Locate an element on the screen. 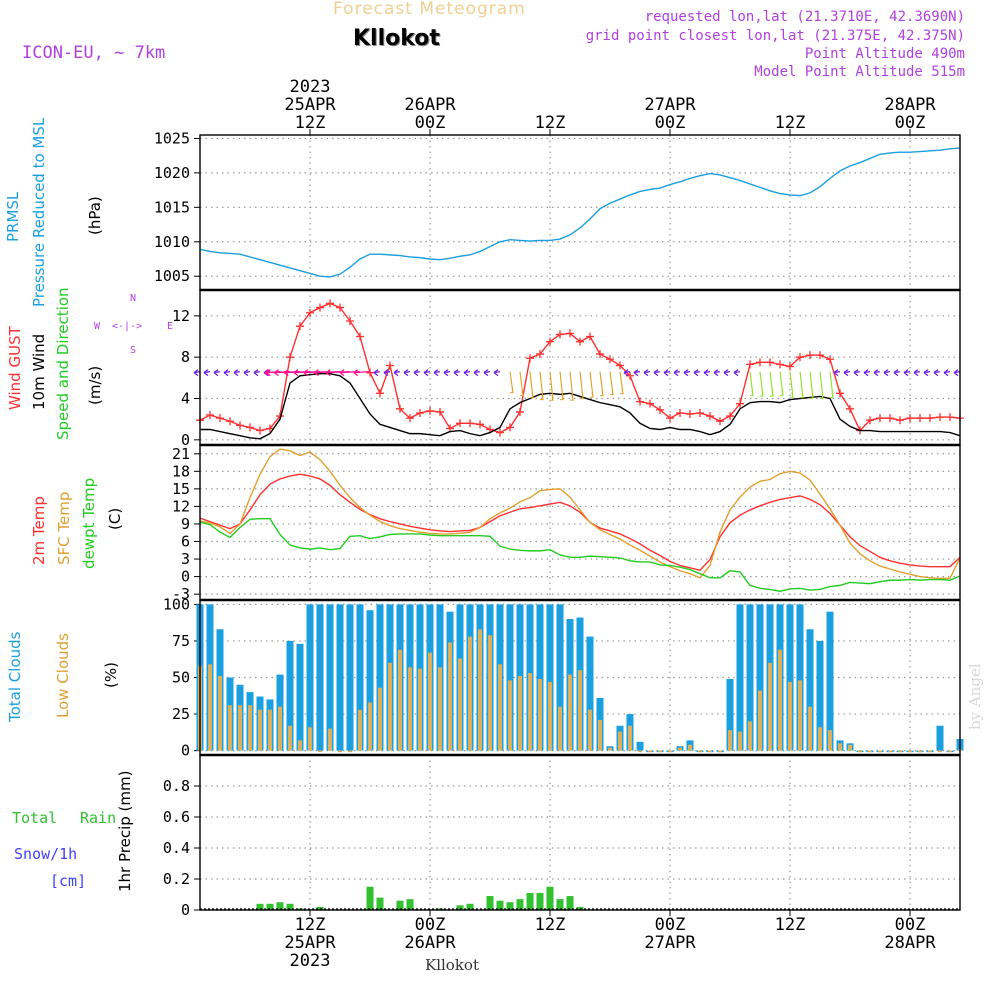 This screenshot has width=1000, height=1000. ytick-label: 1010 is located at coordinates (172, 242).